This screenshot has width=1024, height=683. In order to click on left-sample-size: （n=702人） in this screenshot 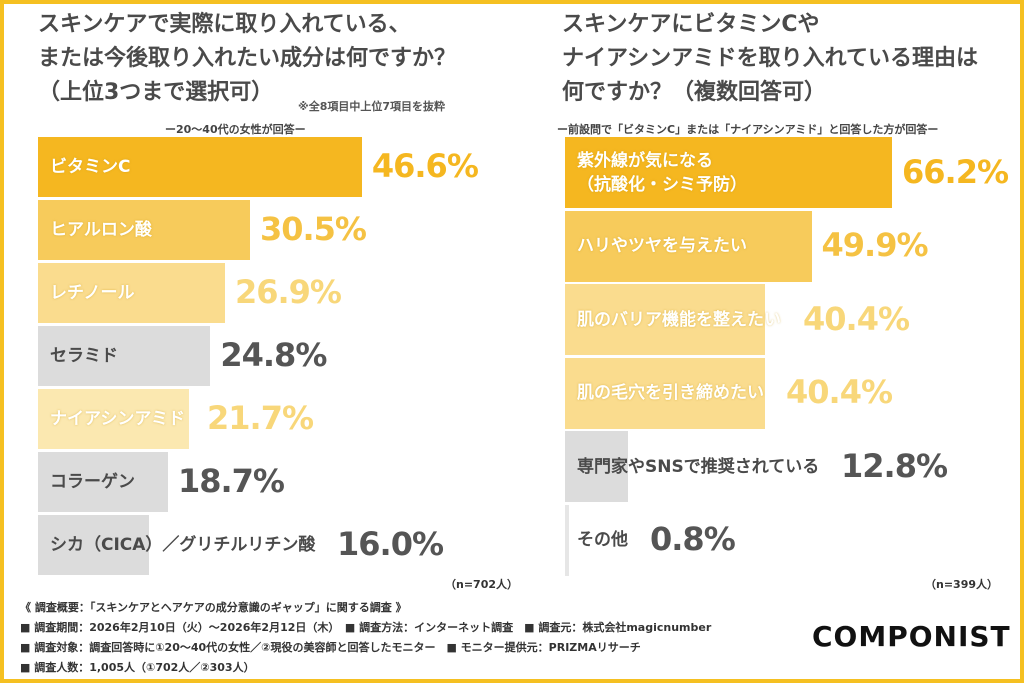, I will do `click(482, 584)`.